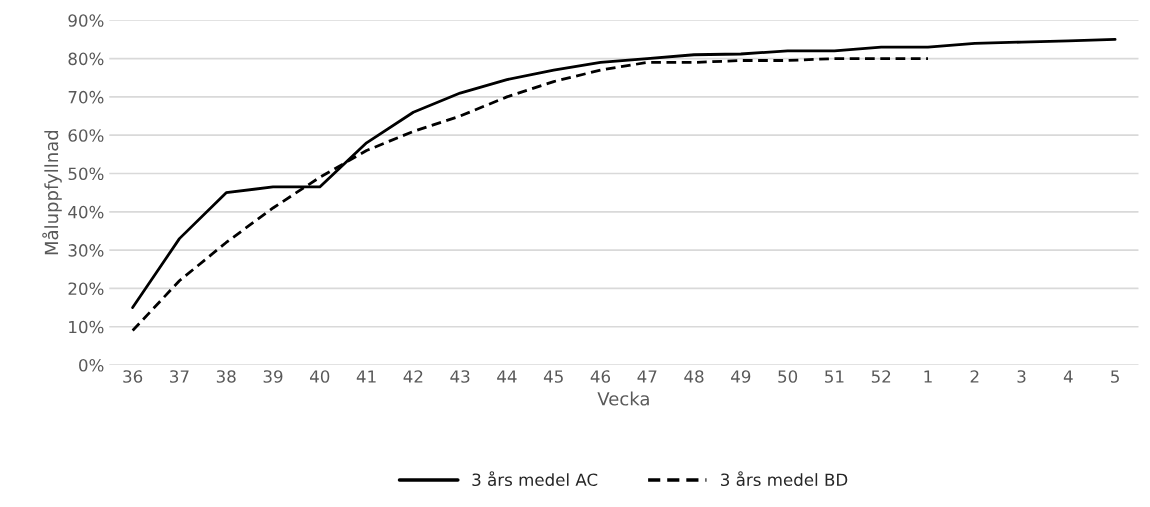  Describe the element at coordinates (694, 376) in the screenshot. I see `x-tick-label: 48` at that location.